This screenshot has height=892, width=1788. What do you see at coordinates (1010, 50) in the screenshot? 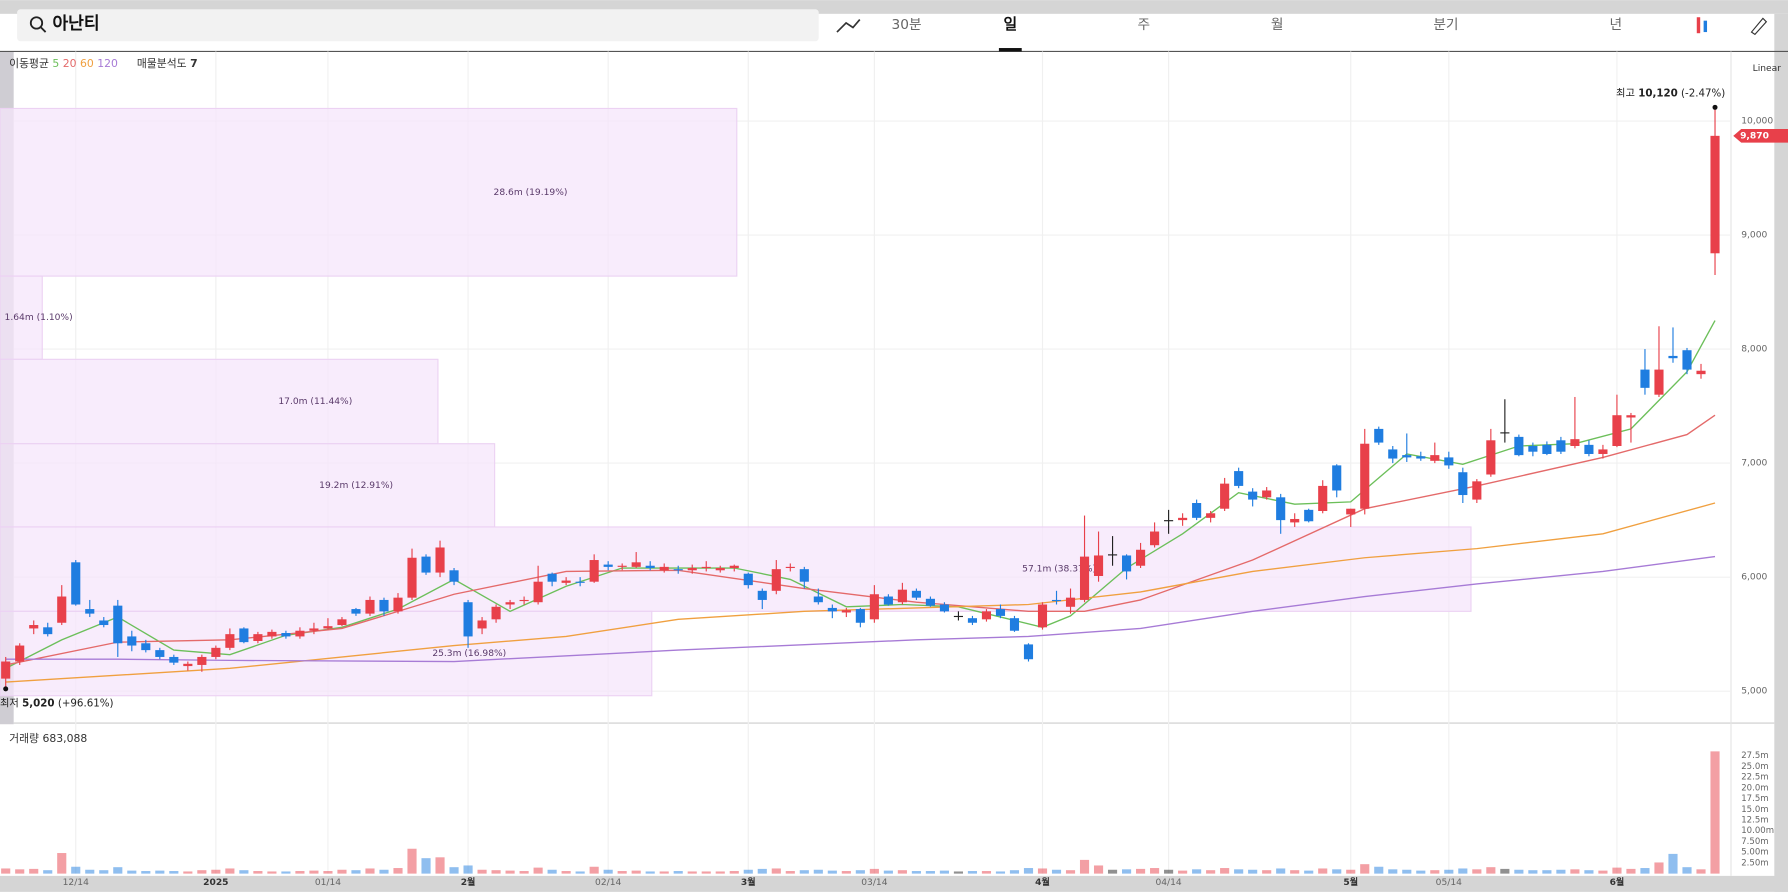
I see `tab-underline` at bounding box center [1010, 50].